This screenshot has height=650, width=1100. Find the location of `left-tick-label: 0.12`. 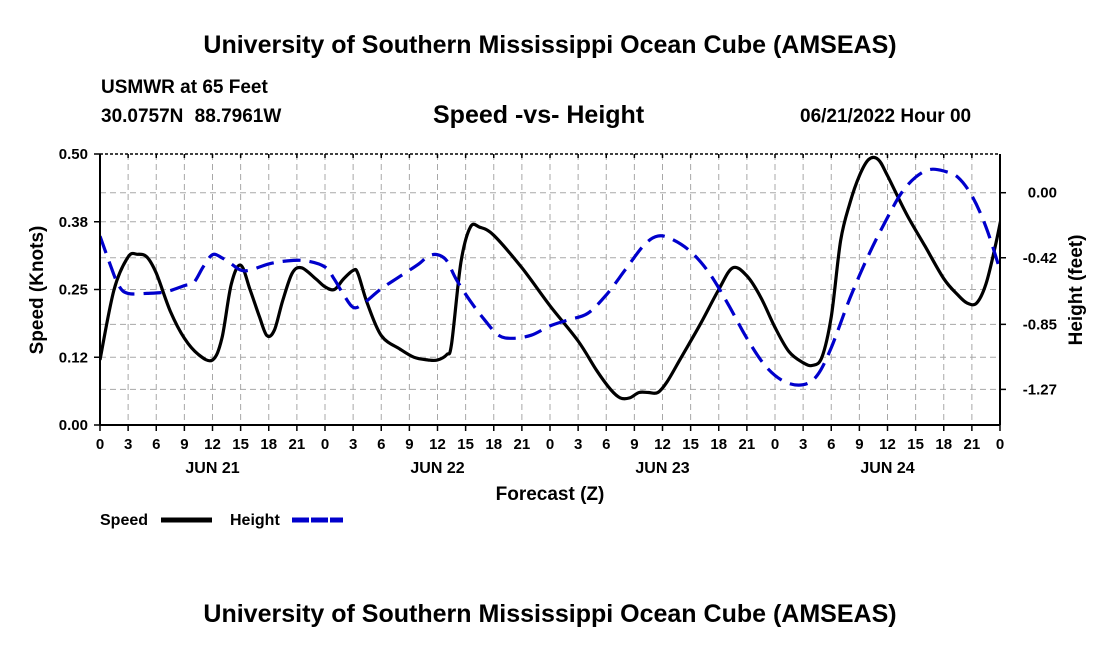

left-tick-label: 0.12 is located at coordinates (73, 357).